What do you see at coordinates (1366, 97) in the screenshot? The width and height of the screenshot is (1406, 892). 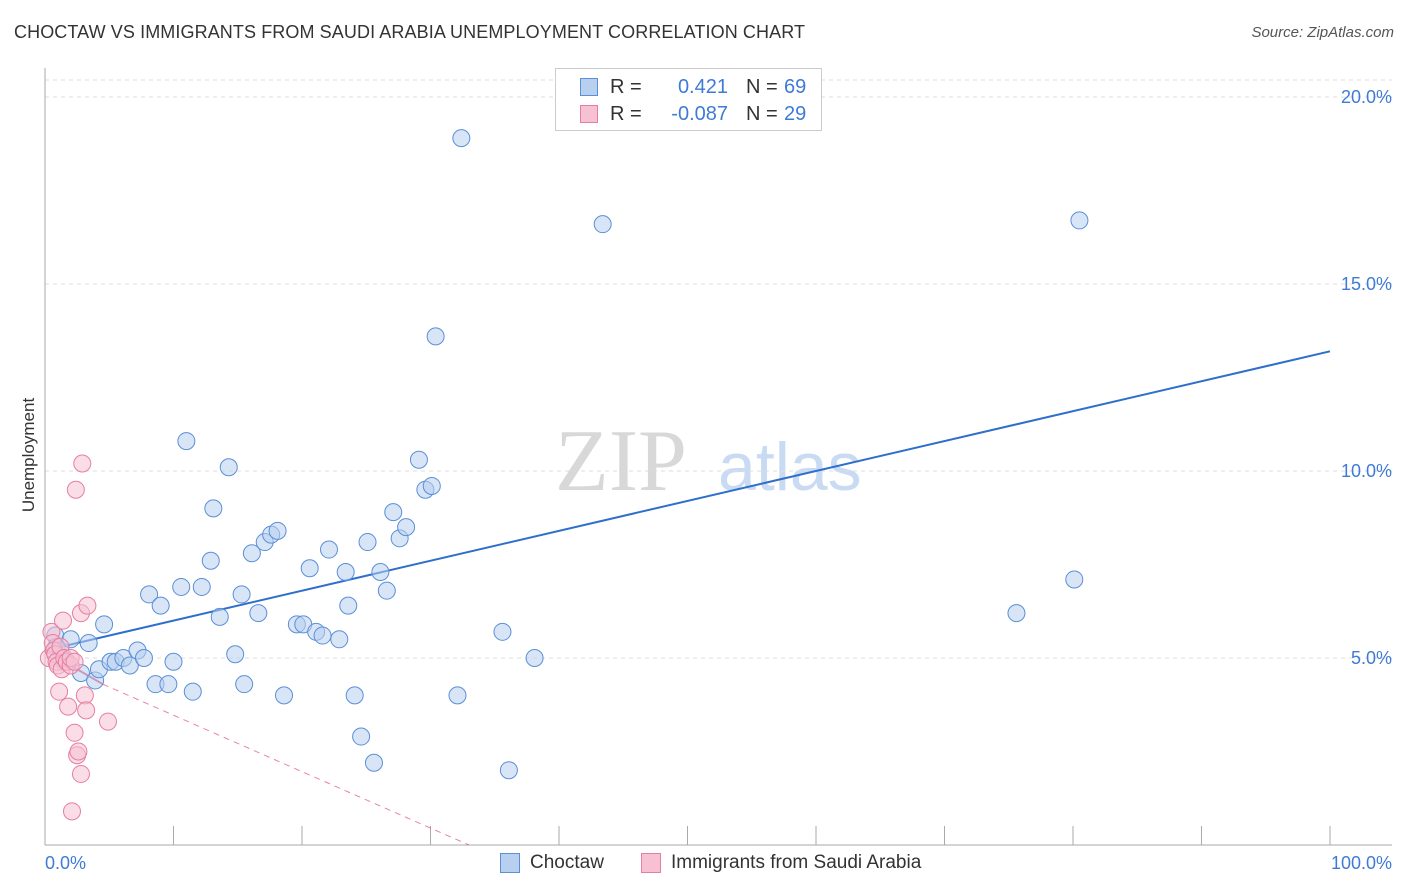 I see `y-tick-label: 20.0%` at bounding box center [1366, 97].